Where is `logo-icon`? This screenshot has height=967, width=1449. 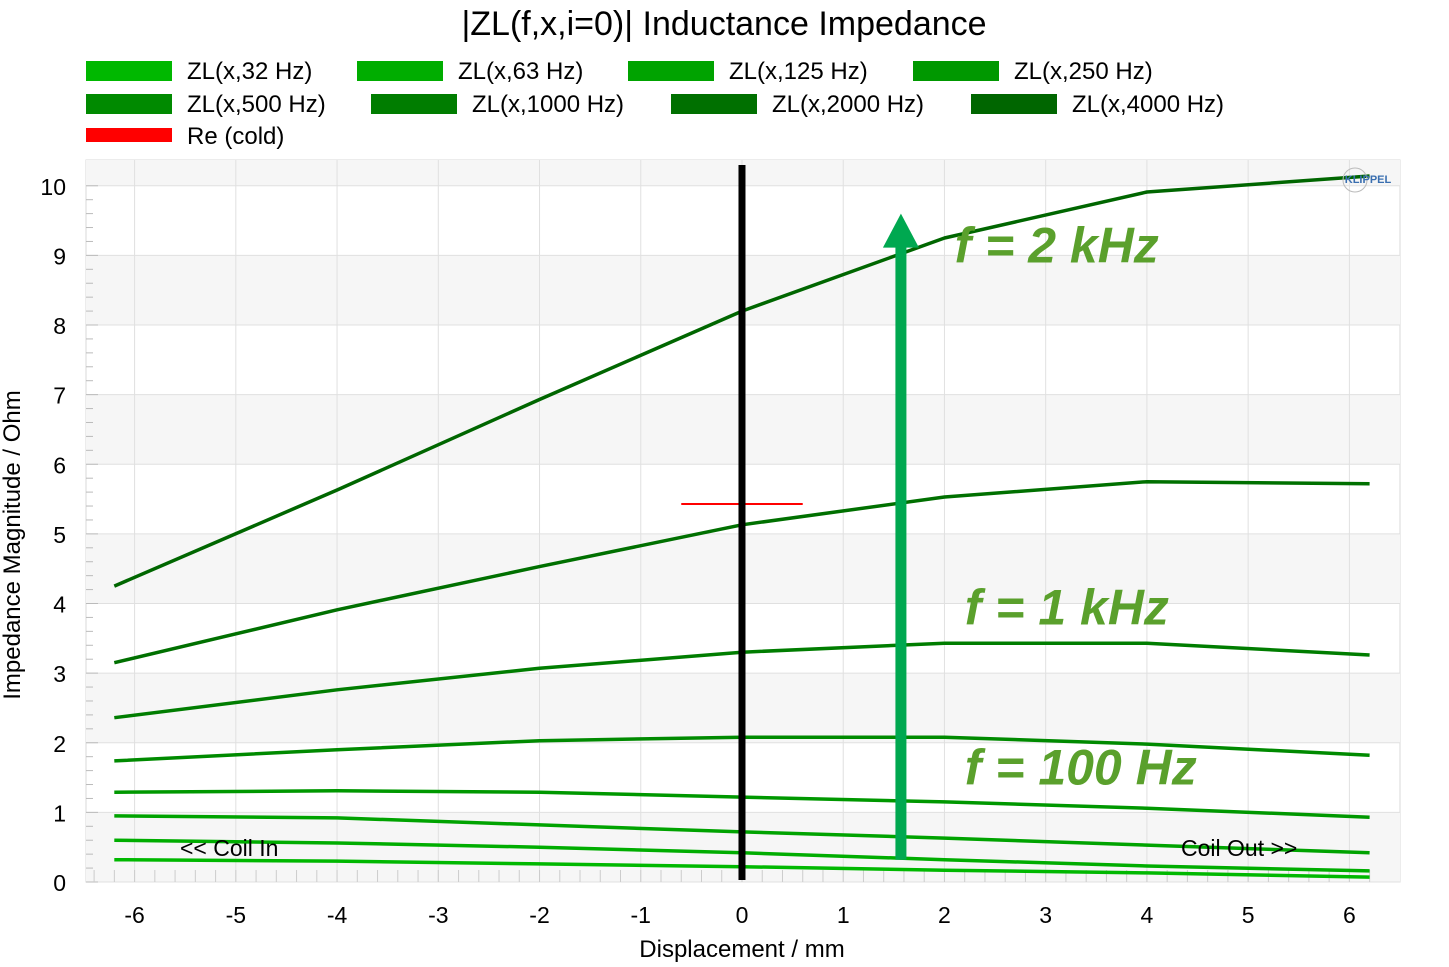 logo-icon is located at coordinates (1355, 180).